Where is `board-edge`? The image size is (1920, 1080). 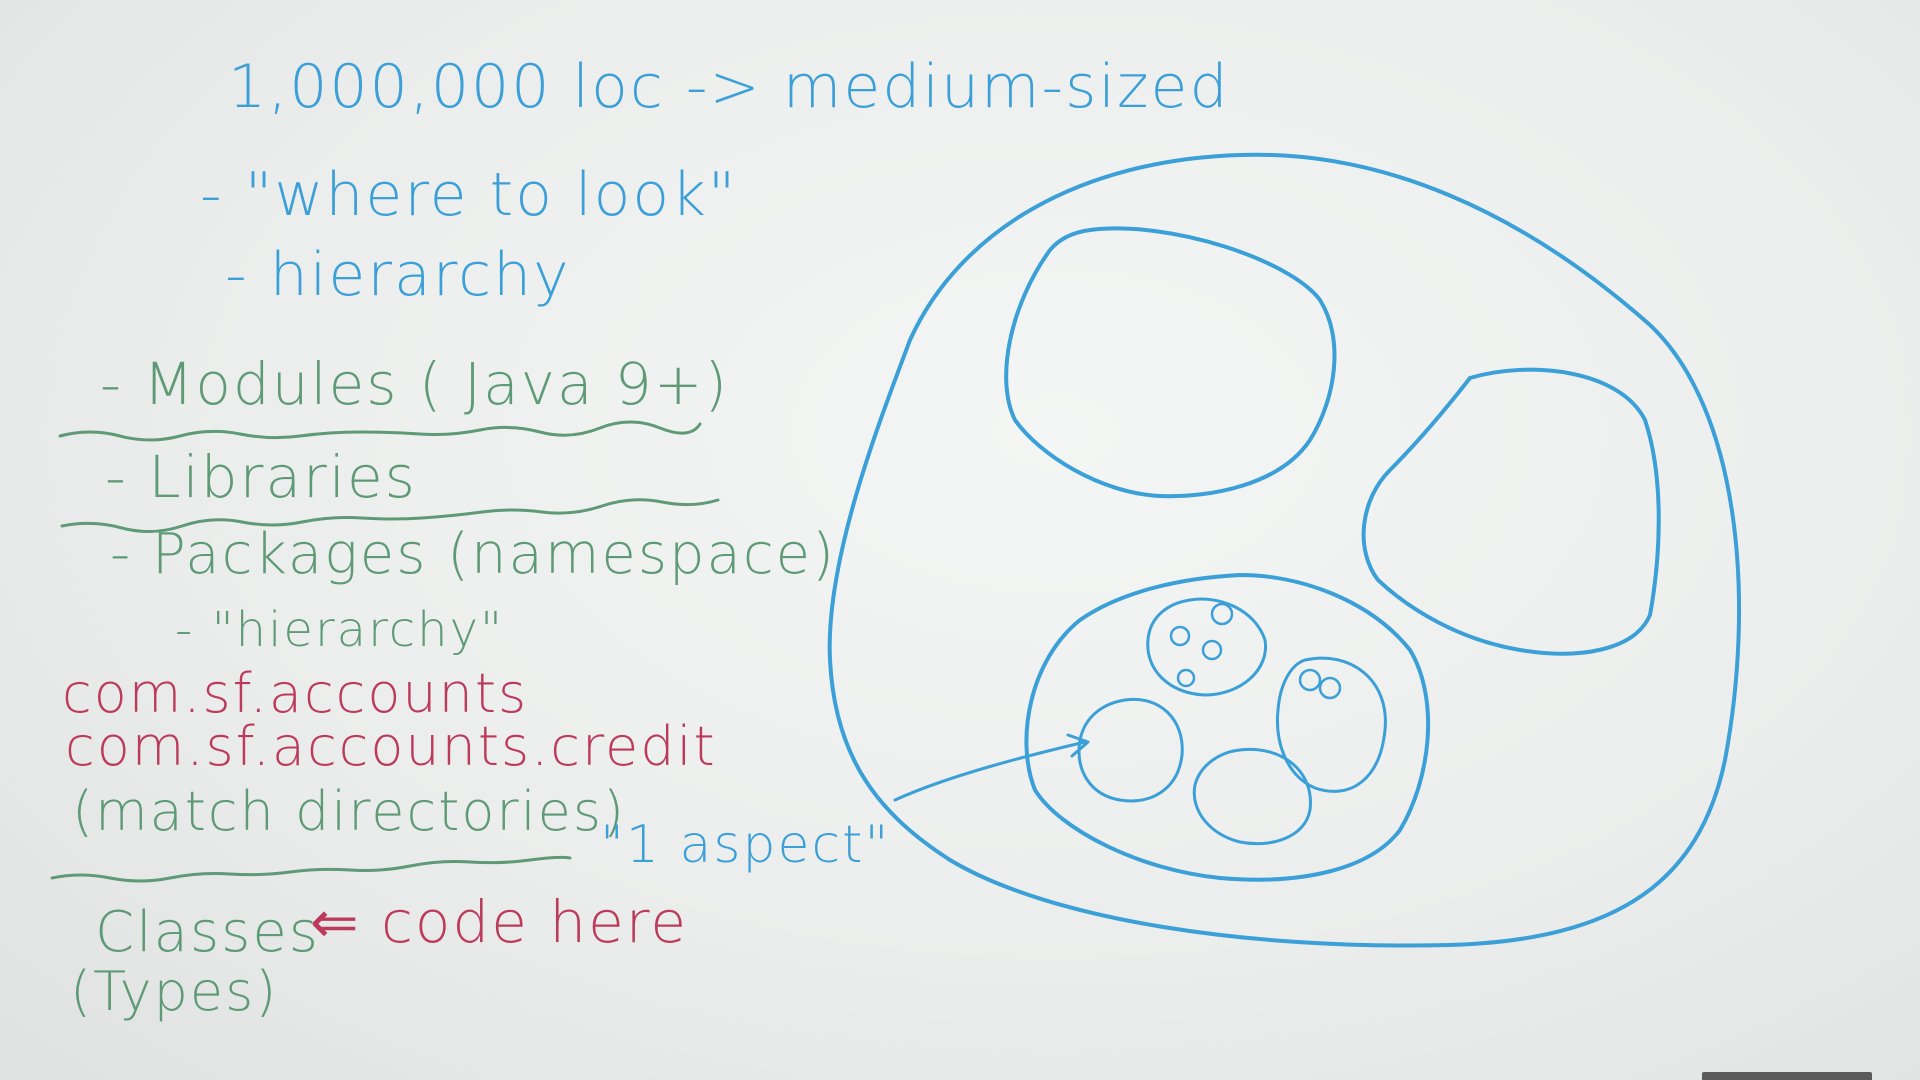 board-edge is located at coordinates (1787, 1076).